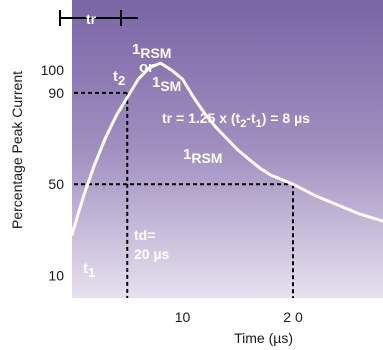 The width and height of the screenshot is (383, 350). I want to click on svg-text: 1SM, so click(166, 84).